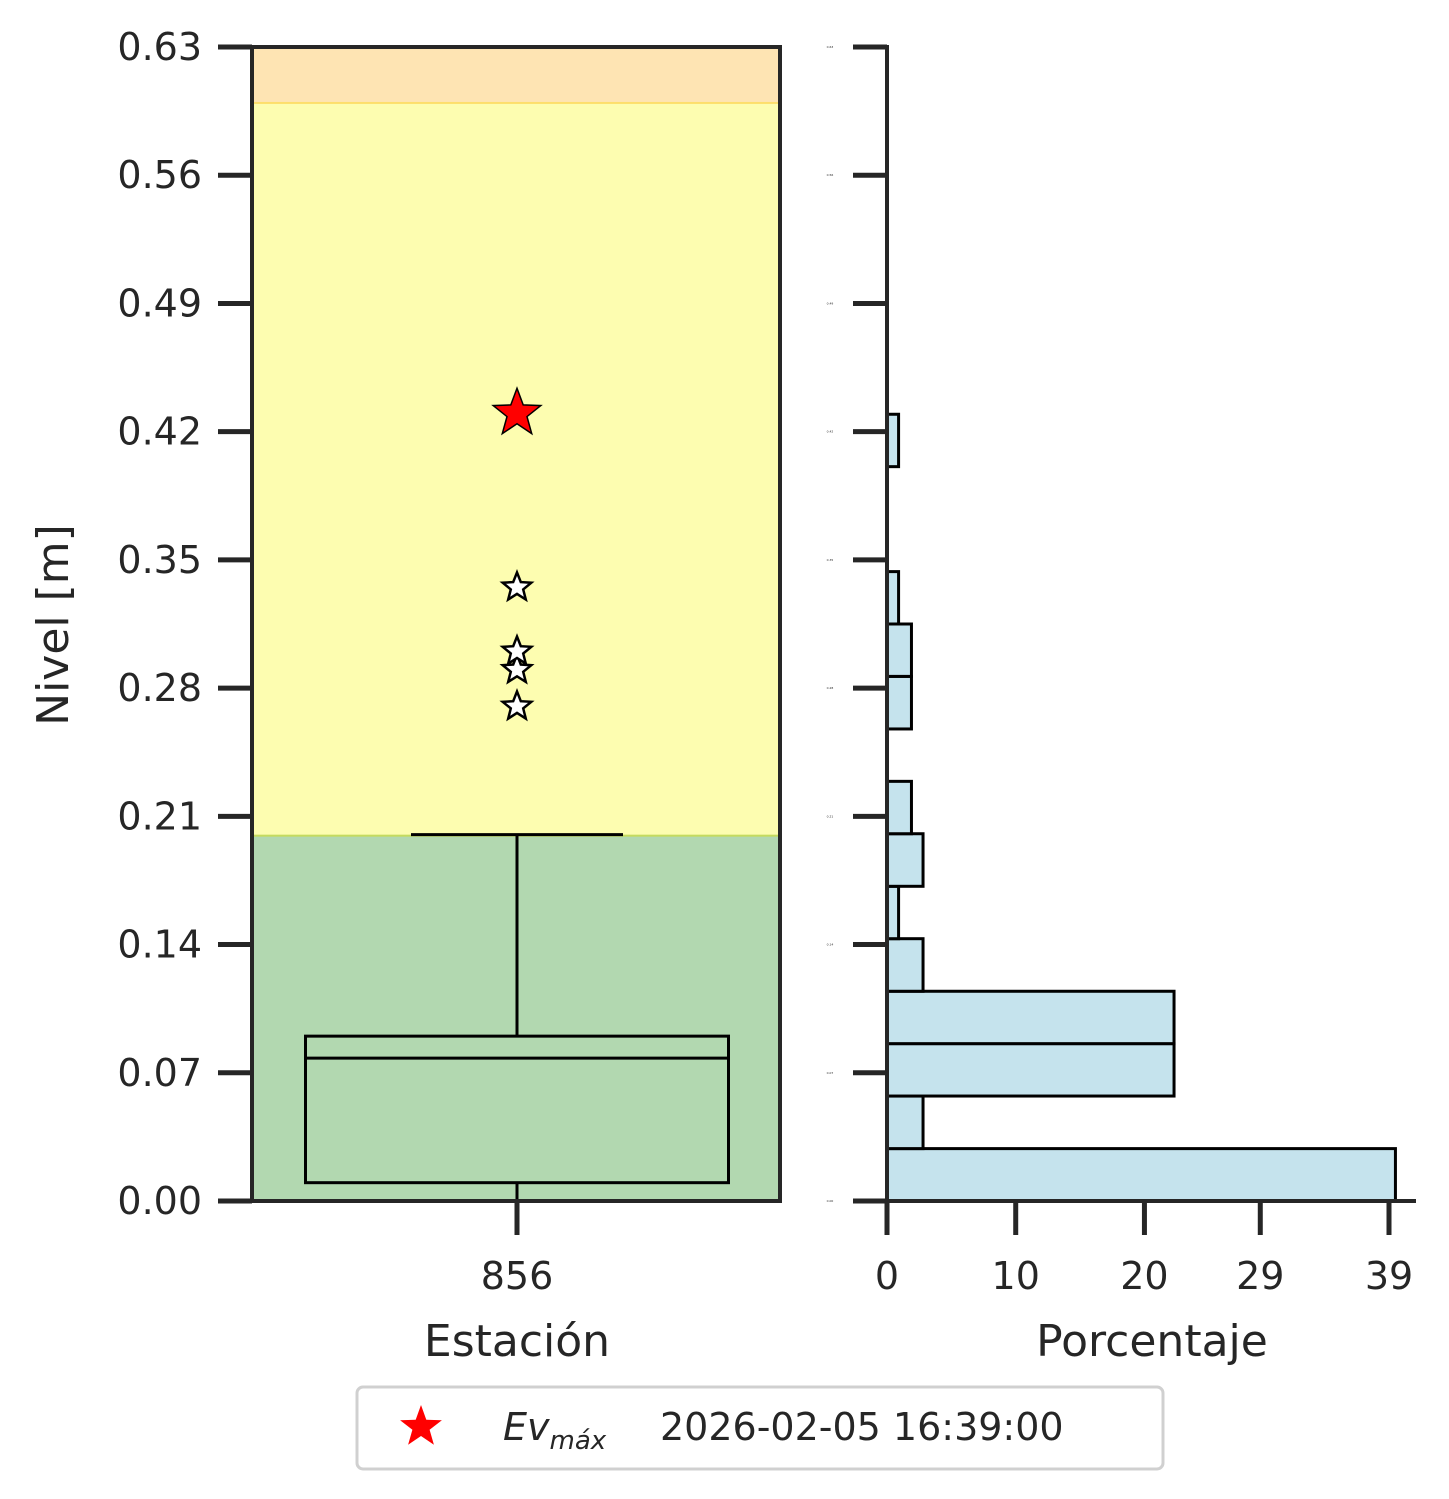 This screenshot has width=1449, height=1499. I want to click on legend: Evmáx 2026-02-05 16:39:00, so click(760, 1428).